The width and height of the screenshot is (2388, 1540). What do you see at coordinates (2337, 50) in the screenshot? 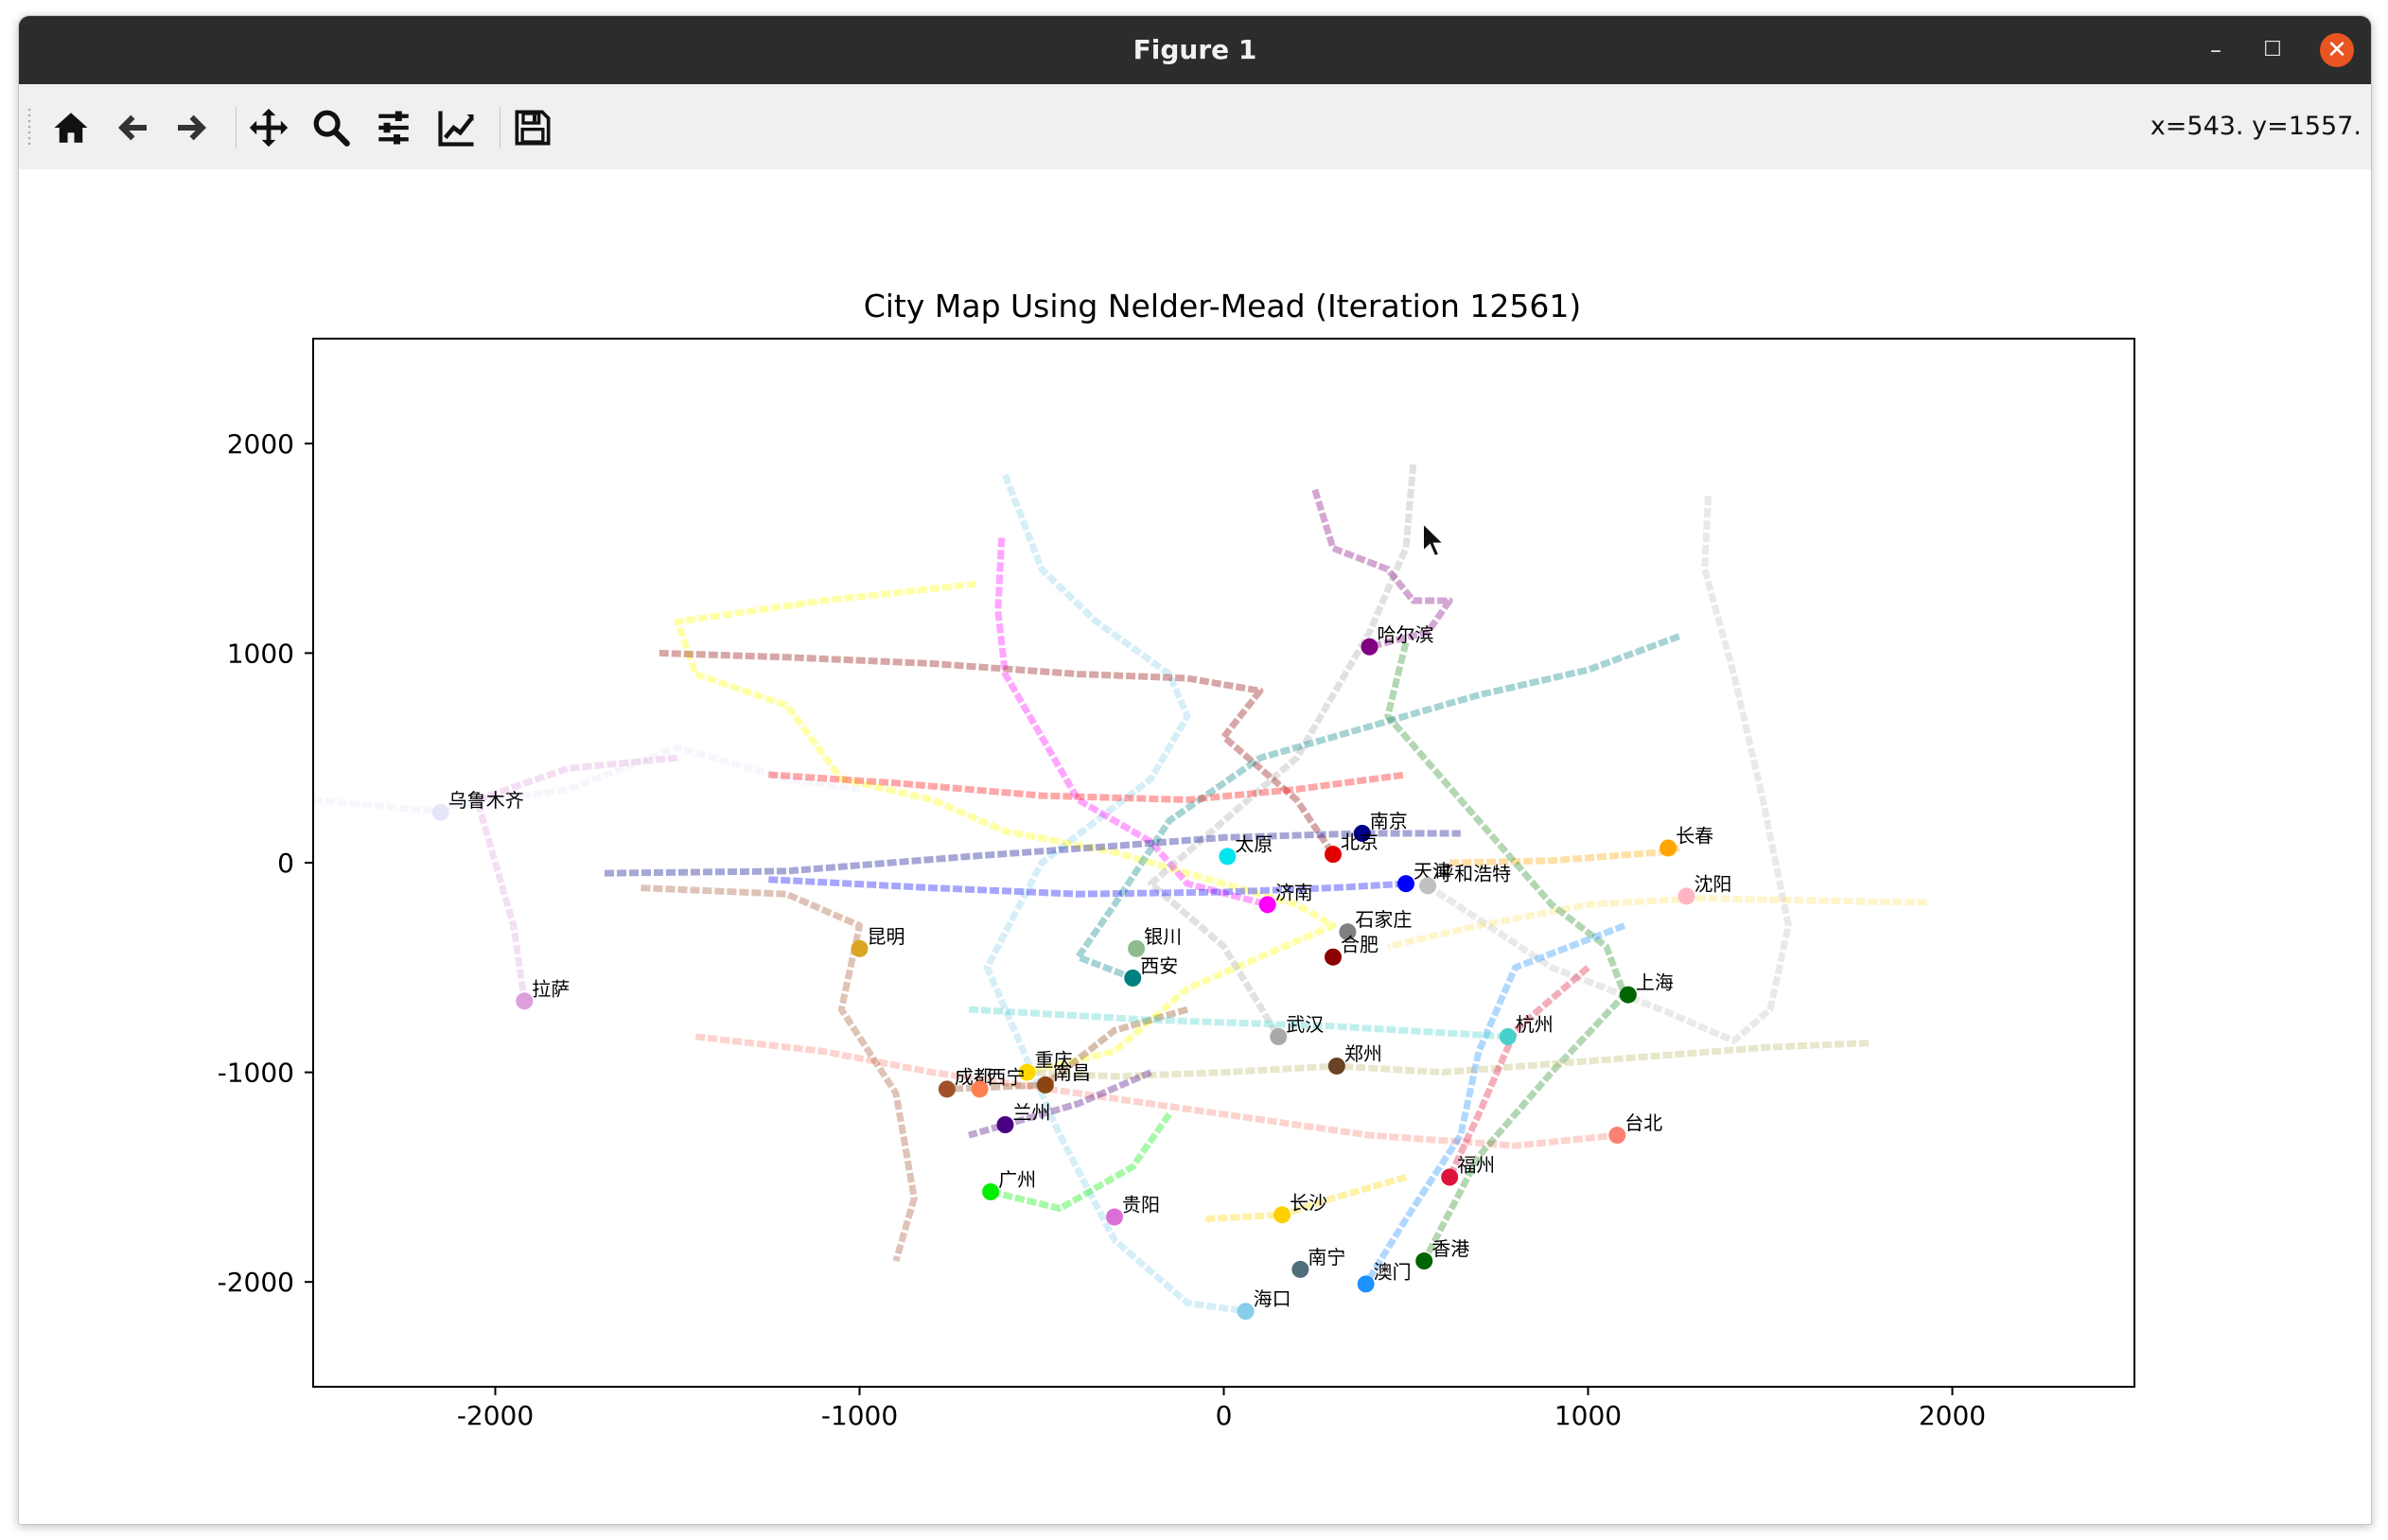
I see `close-button: ✕` at bounding box center [2337, 50].